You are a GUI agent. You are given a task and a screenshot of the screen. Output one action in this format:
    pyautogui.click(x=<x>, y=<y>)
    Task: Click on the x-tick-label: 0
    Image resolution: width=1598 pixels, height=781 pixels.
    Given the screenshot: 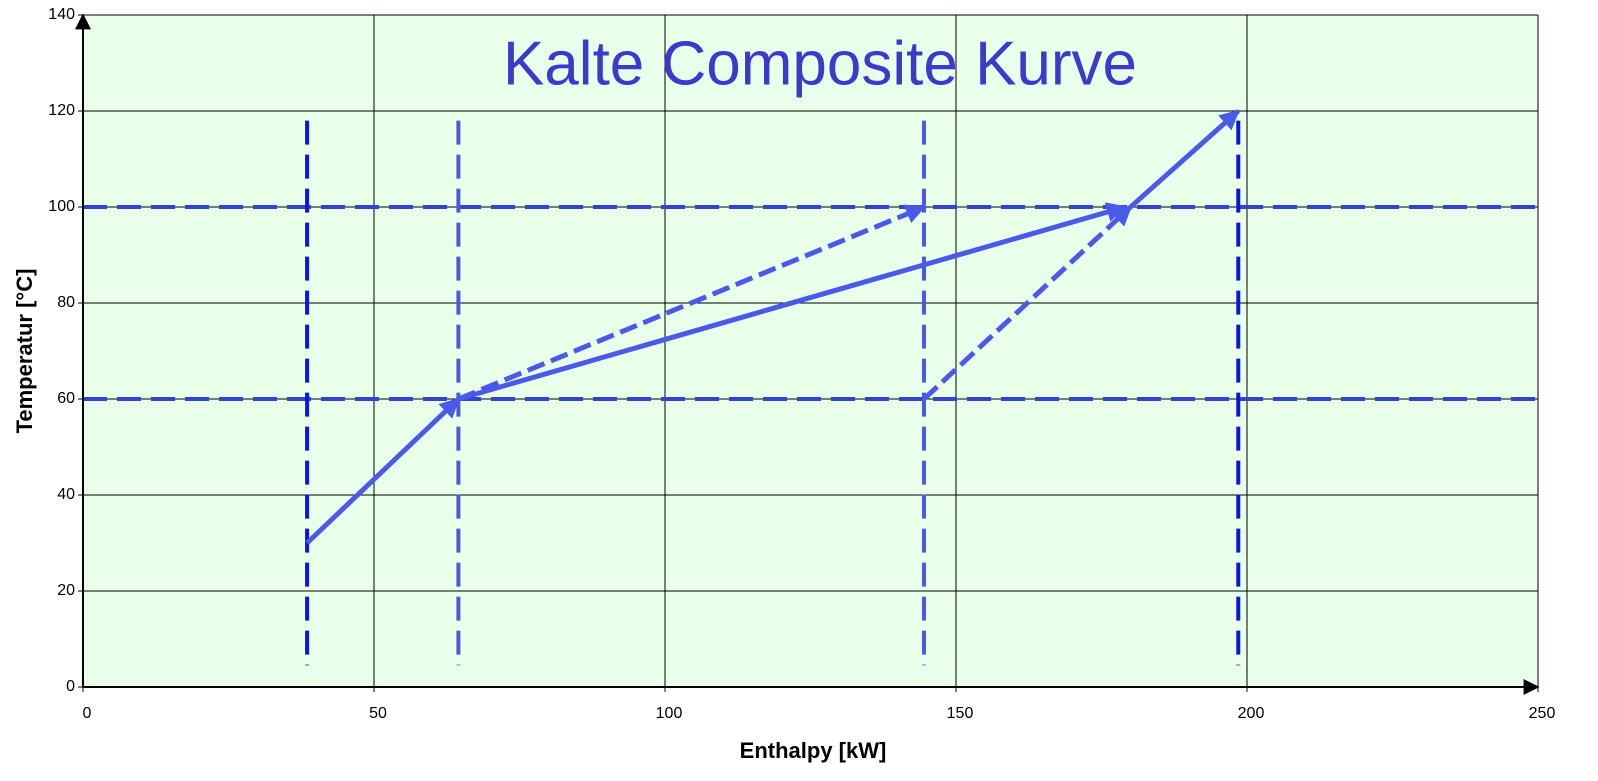 What is the action you would take?
    pyautogui.click(x=87, y=713)
    